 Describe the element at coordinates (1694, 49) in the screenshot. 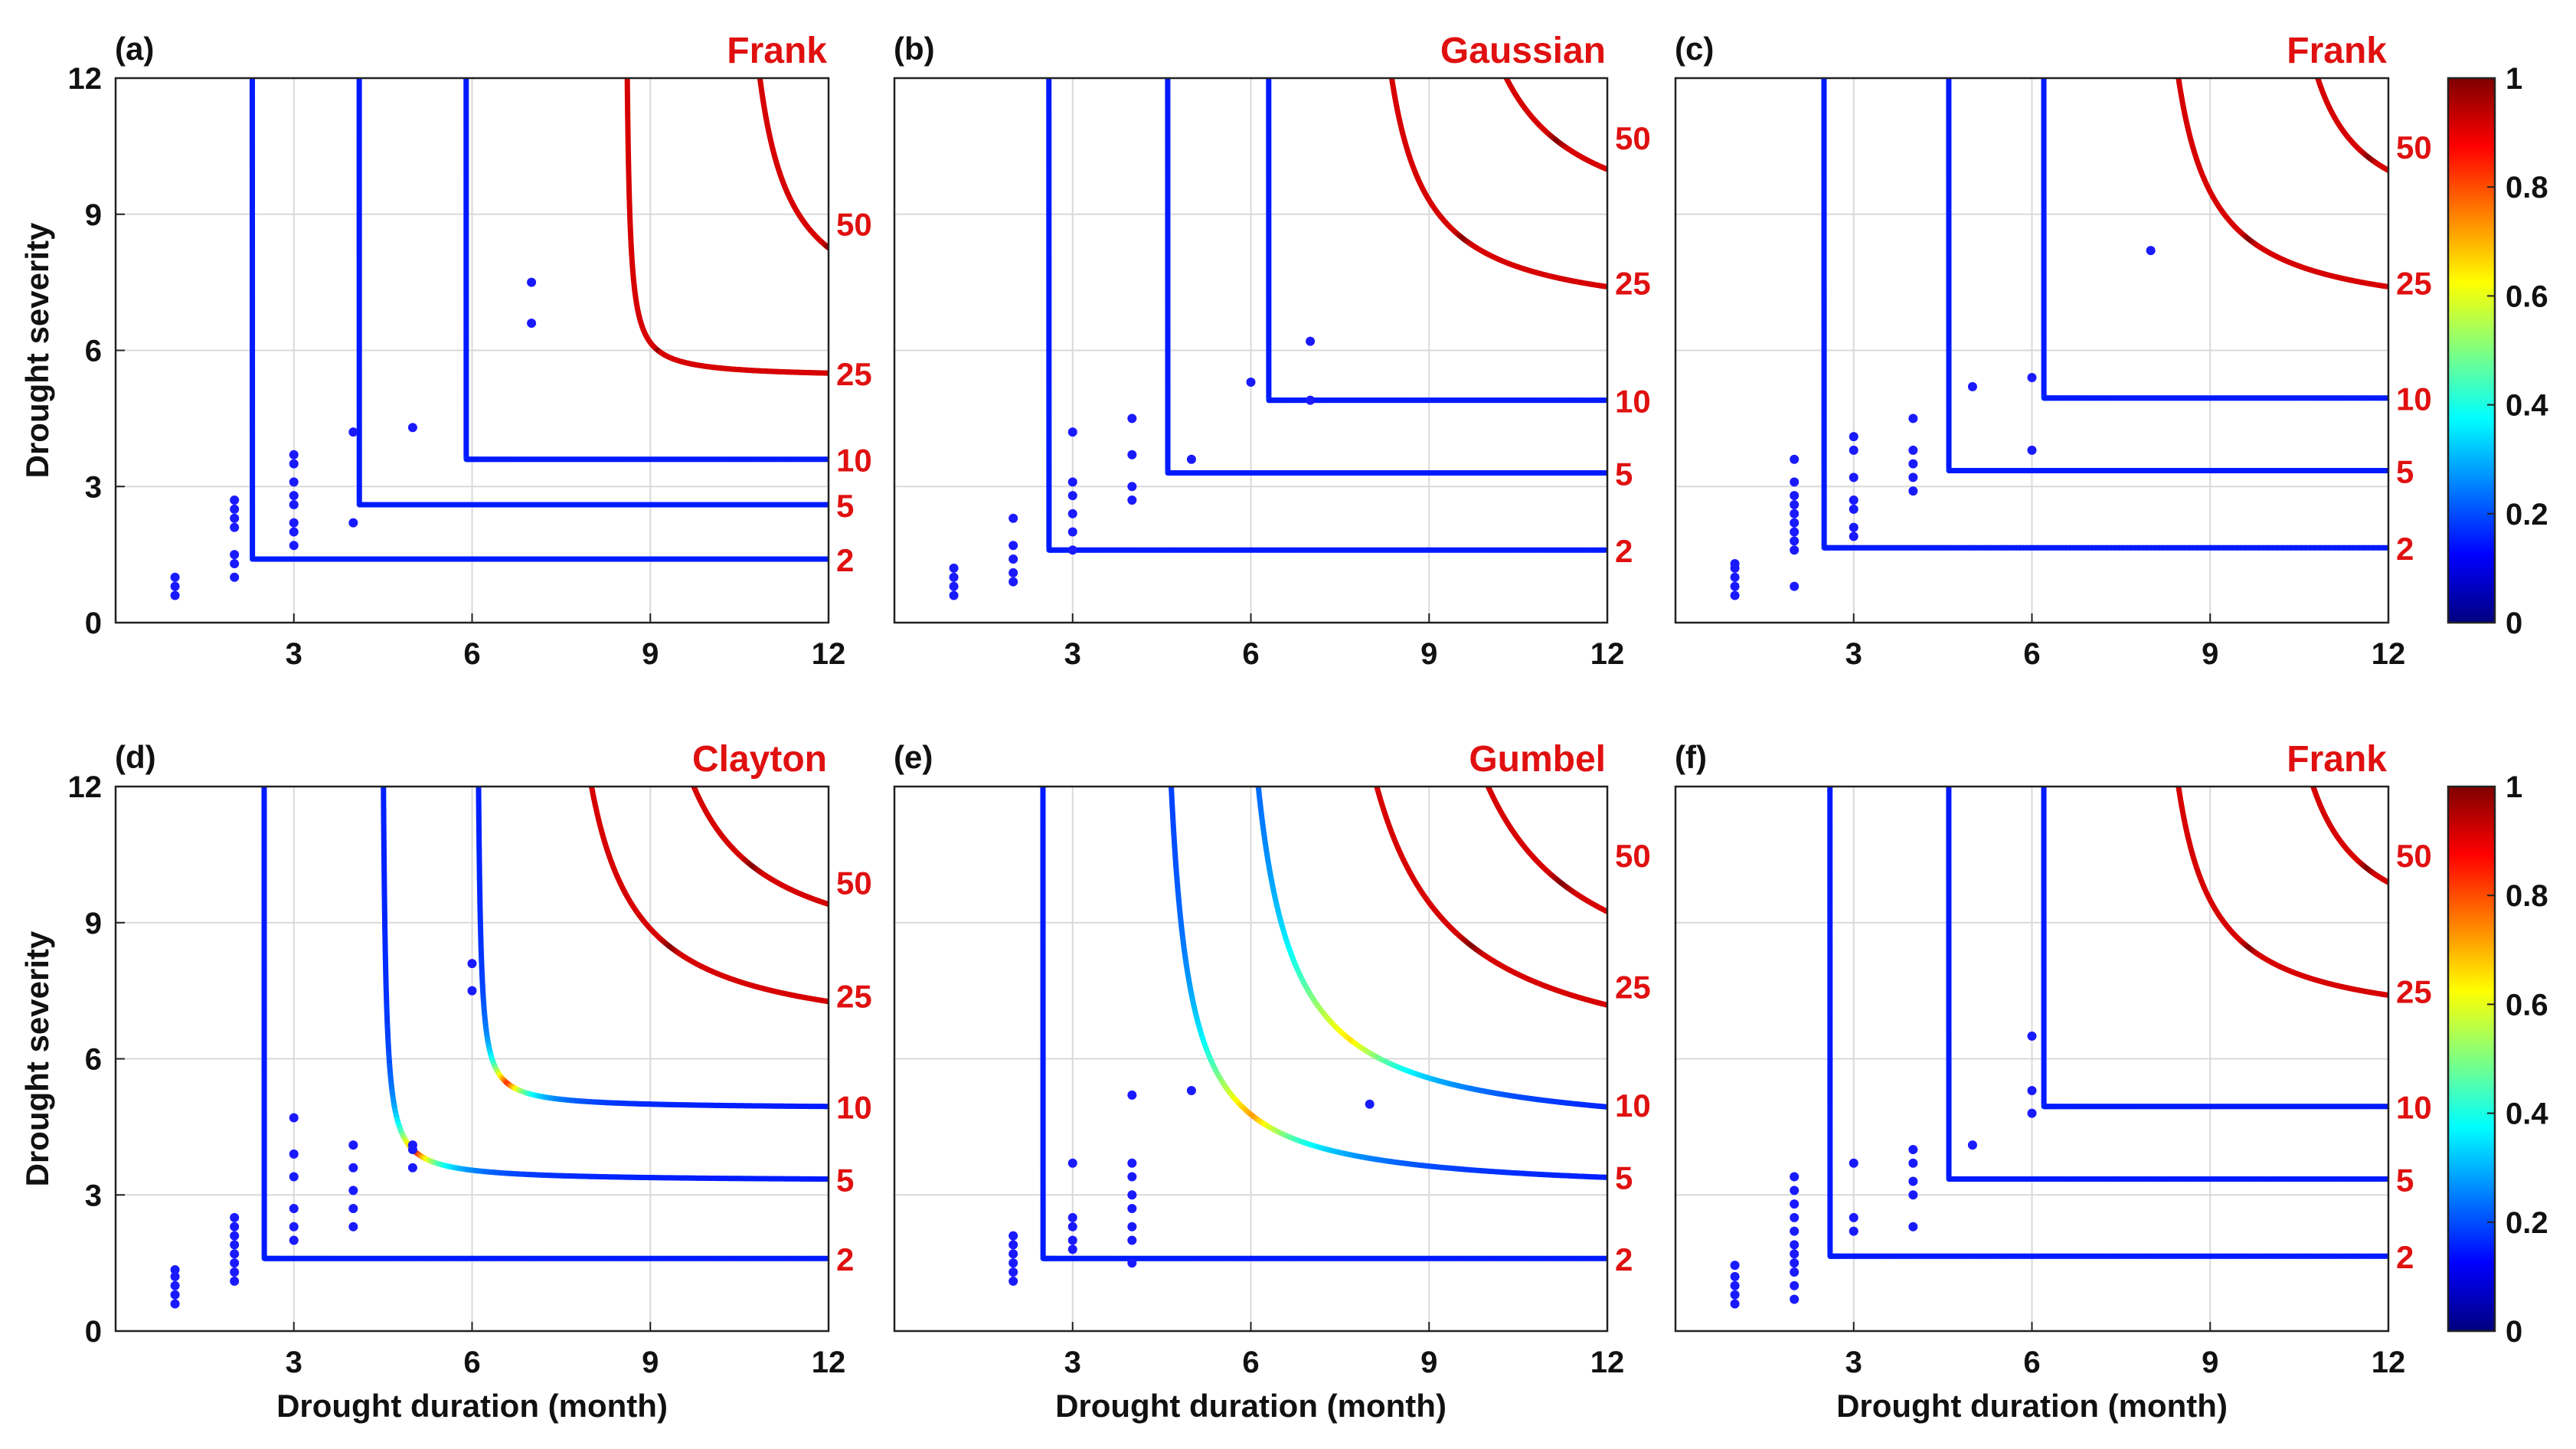

I see `panel-label: (c)` at that location.